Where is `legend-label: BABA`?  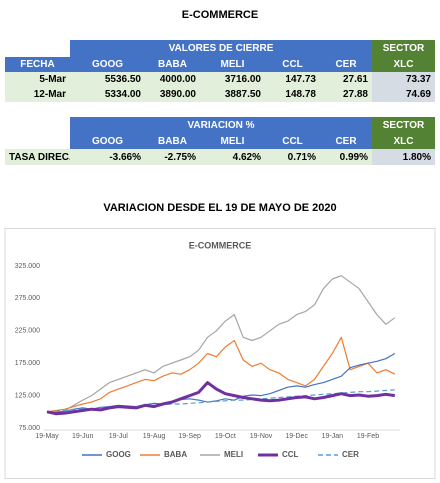
legend-label: BABA is located at coordinates (175, 454).